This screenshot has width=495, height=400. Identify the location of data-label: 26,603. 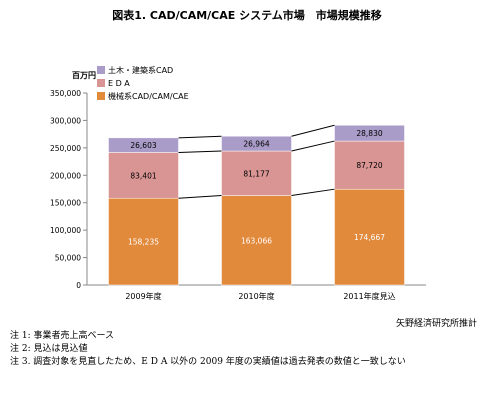
(143, 145).